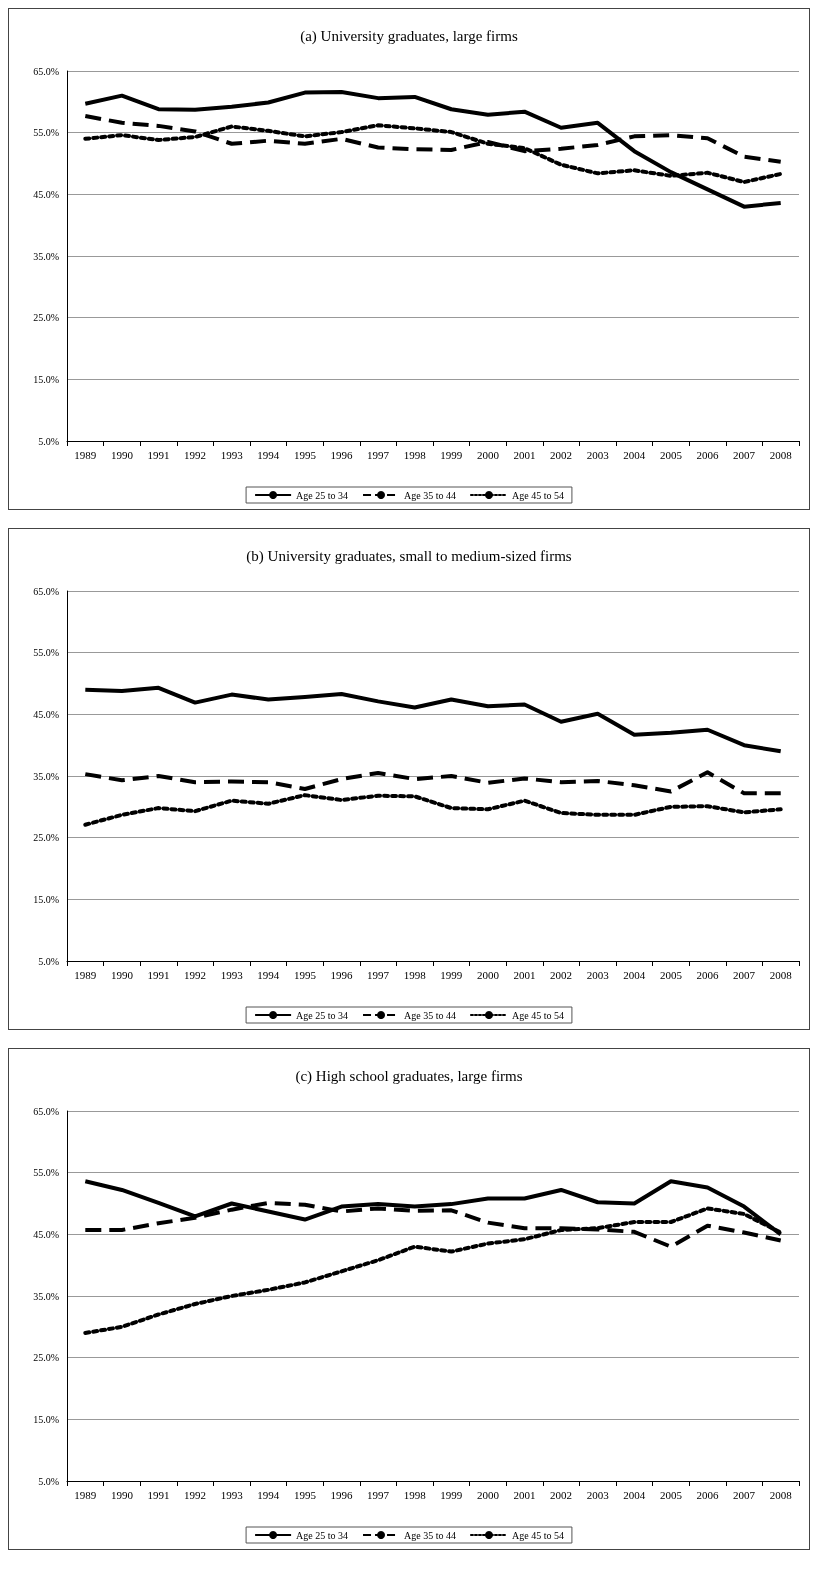  I want to click on chart-title: (a) University graduates, large firms, so click(409, 36).